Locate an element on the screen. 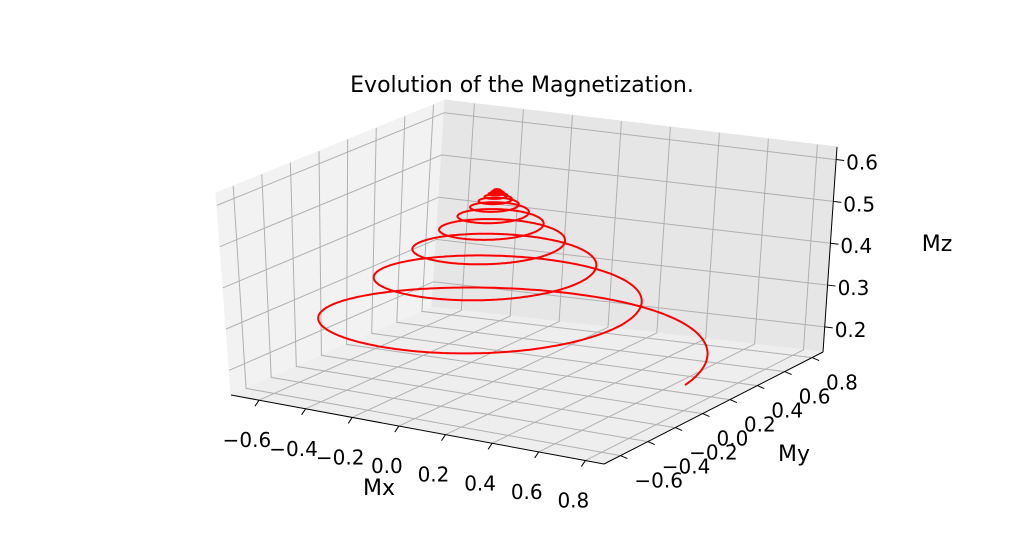  x-axis-line is located at coordinates (417, 429).